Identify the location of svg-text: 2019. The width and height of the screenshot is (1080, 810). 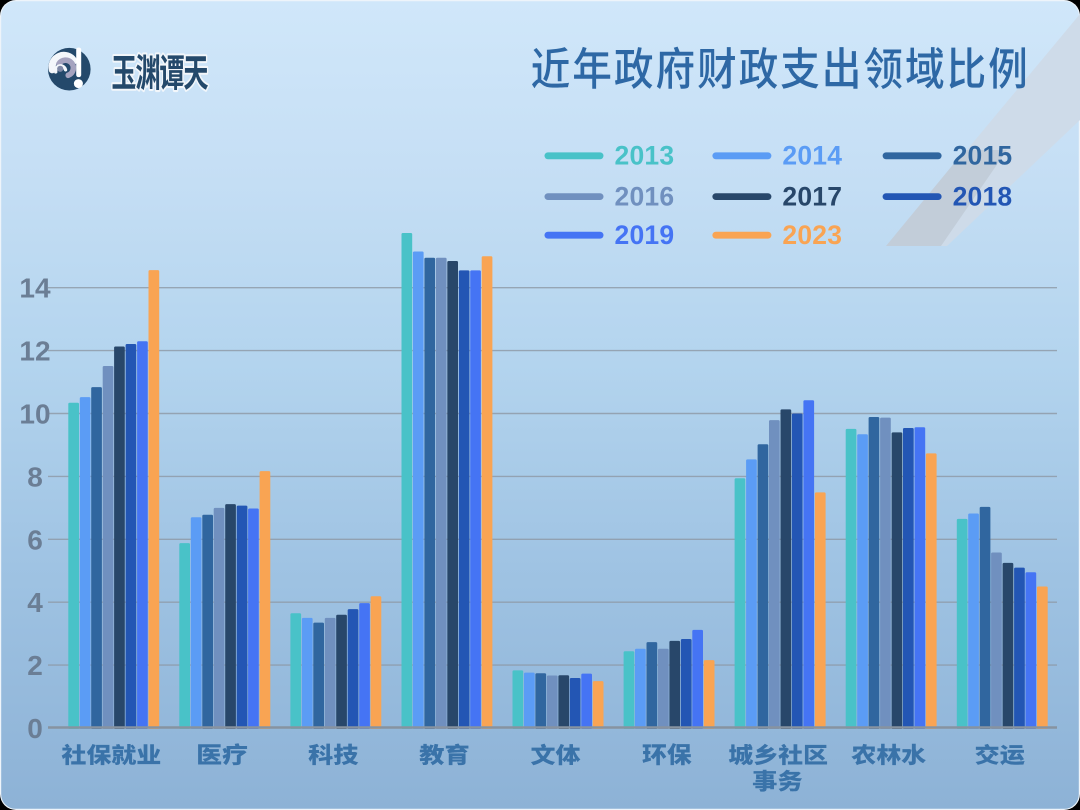
(645, 235).